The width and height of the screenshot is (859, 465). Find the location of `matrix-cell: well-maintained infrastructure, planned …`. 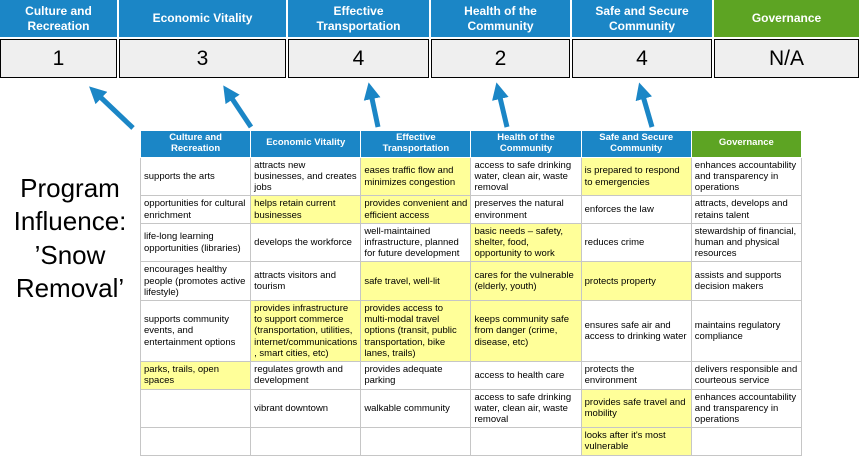

matrix-cell: well-maintained infrastructure, planned … is located at coordinates (416, 242).